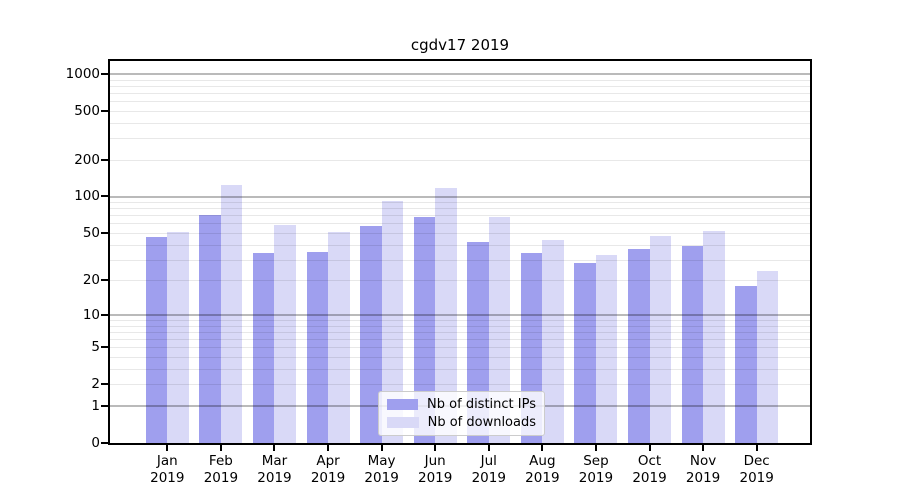 The height and width of the screenshot is (500, 900). Describe the element at coordinates (91, 232) in the screenshot. I see `y-tick-label: 50` at that location.